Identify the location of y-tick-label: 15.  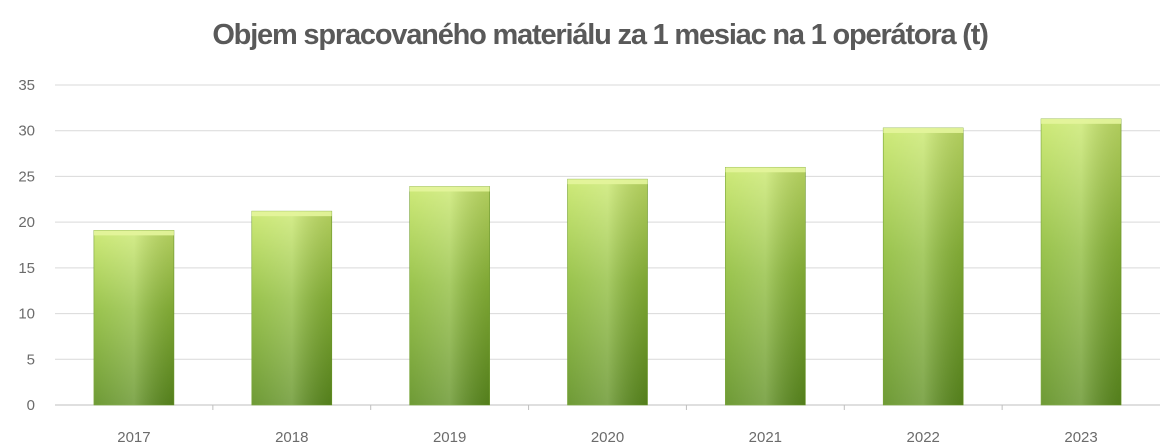
(26, 268).